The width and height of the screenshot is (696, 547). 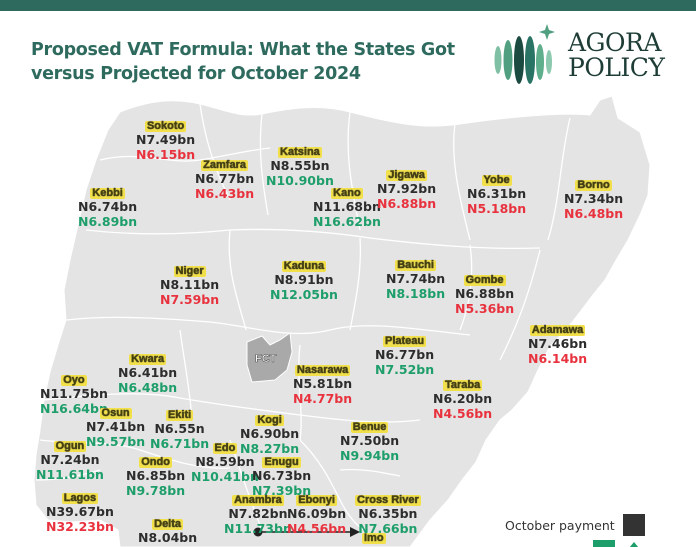 I want to click on state-name: Kano, so click(x=347, y=193).